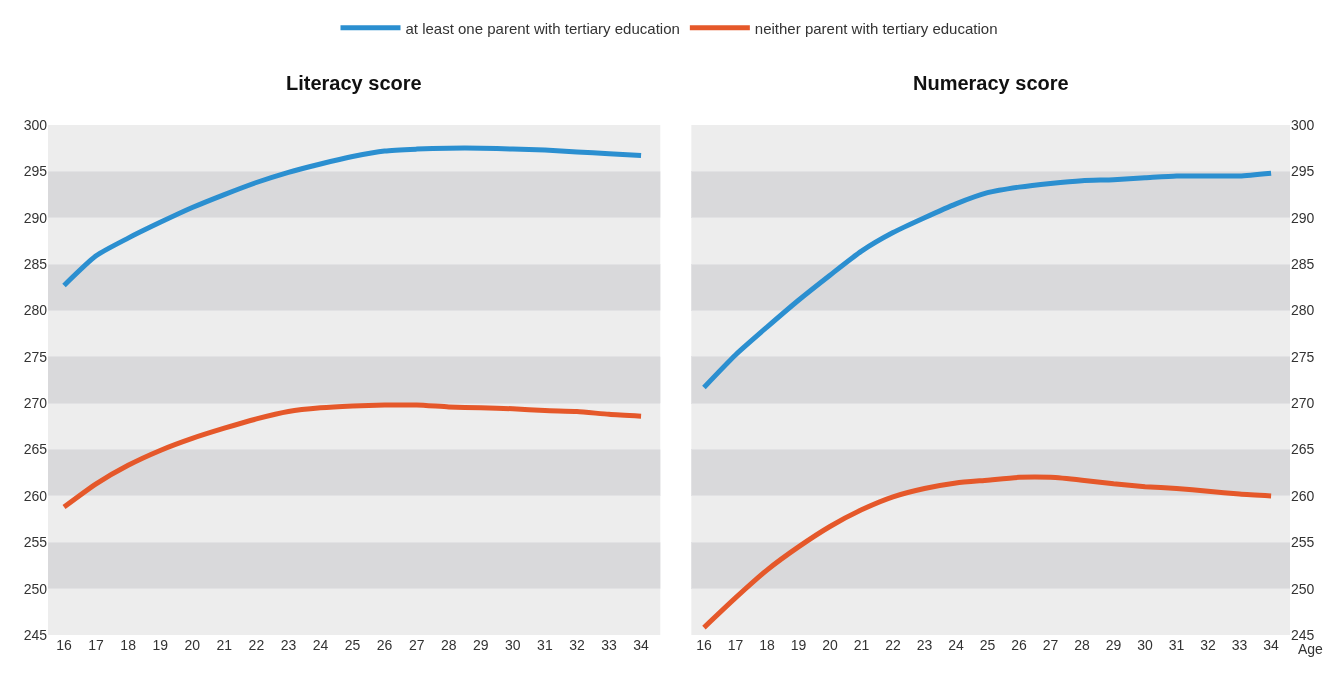  I want to click on chart-title: Literacy score, so click(354, 83).